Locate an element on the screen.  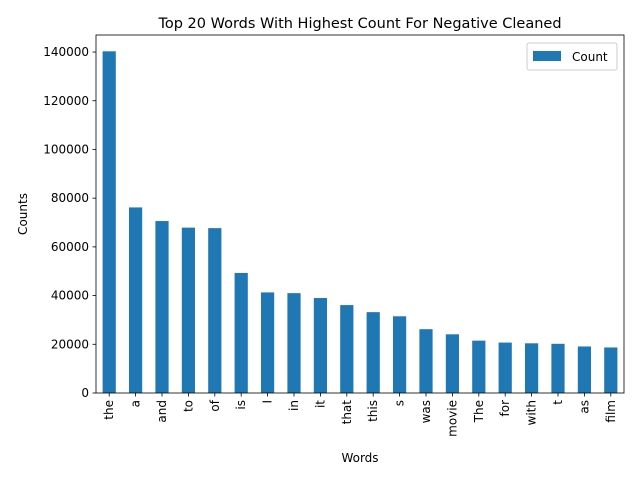
x-tick-label: and is located at coordinates (162, 411).